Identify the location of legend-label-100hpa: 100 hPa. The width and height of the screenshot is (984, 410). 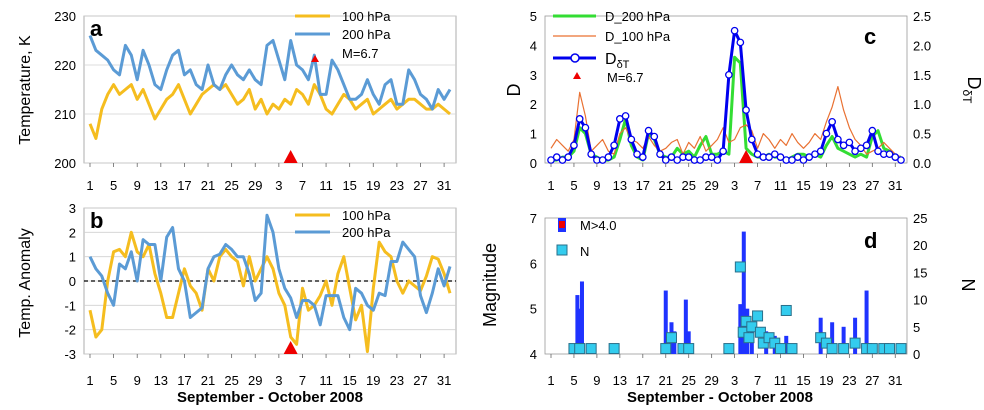
(366, 215).